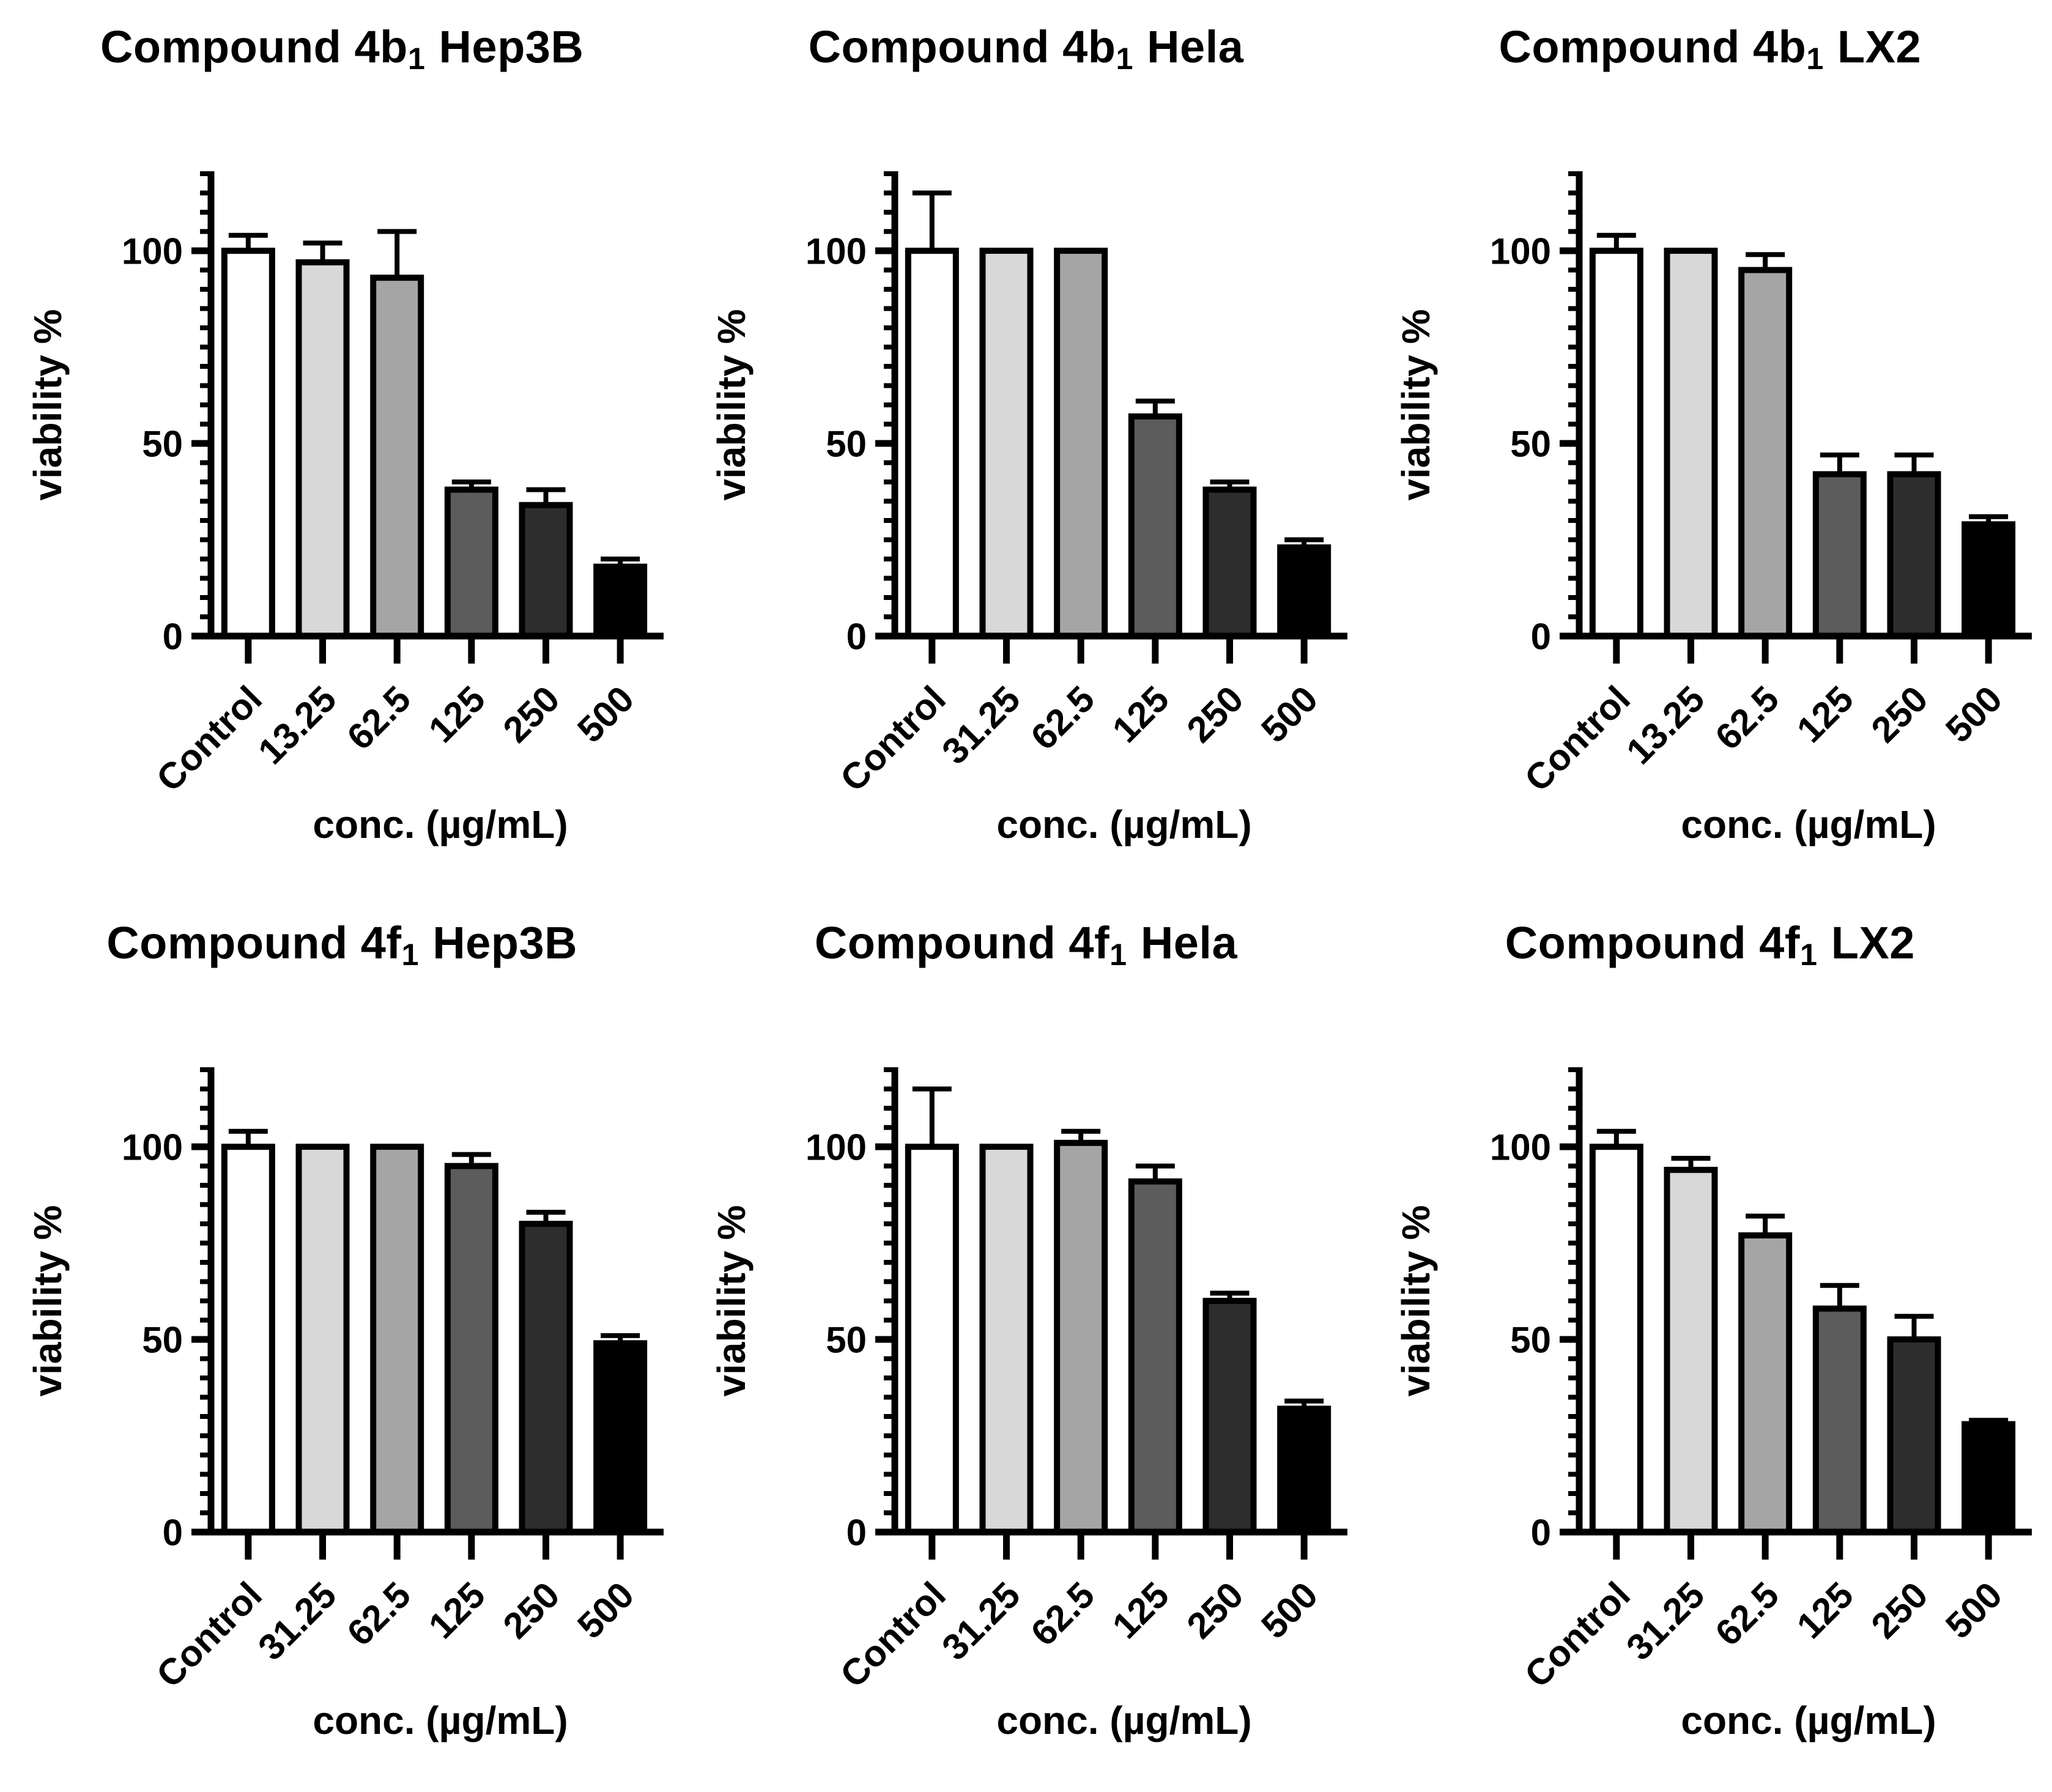  I want to click on chart-title: Compound 4f1 LX2, so click(1710, 944).